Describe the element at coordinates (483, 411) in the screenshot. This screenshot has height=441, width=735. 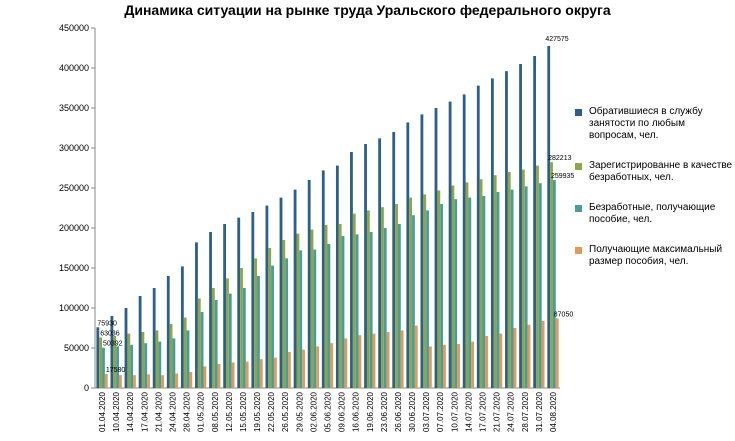
I see `x-tick-label: 17.07.2020` at that location.